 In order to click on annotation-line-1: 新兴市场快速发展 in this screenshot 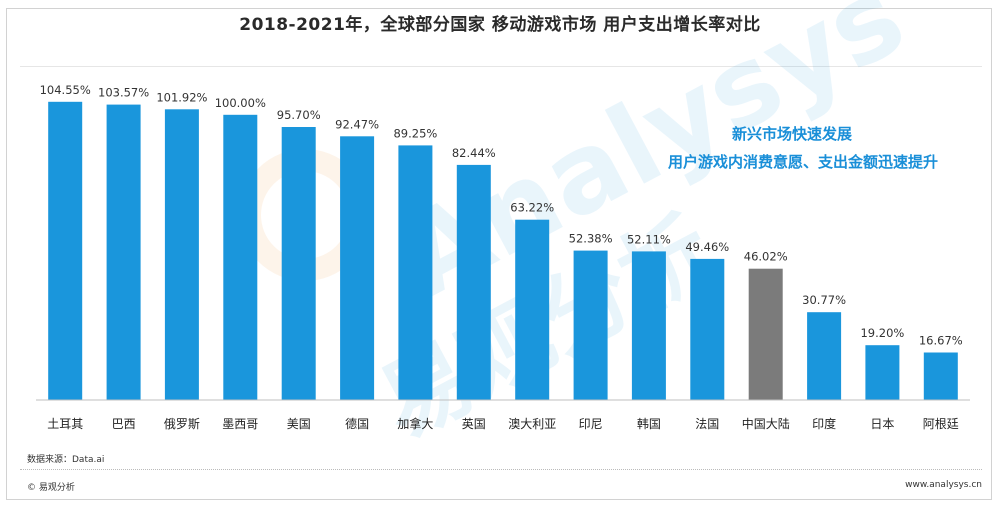, I will do `click(791, 134)`.